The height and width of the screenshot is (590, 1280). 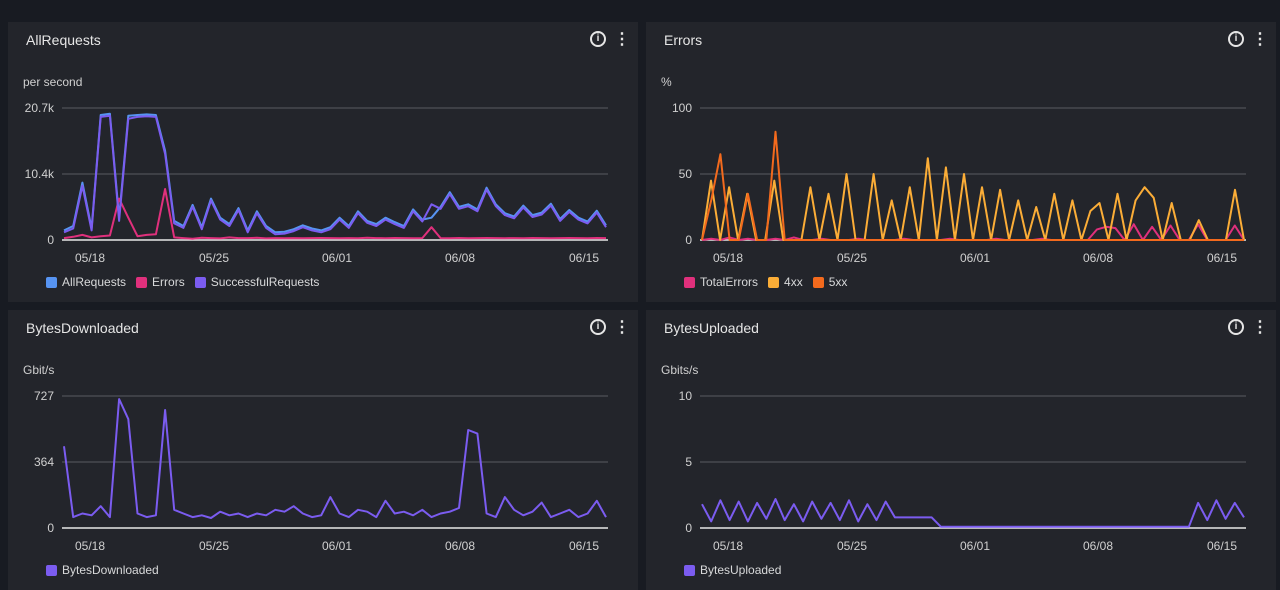 I want to click on chart-bytes-downloaded: 0 364 727 05/18 05/25 06/01 06/08 06/15, so click(x=321, y=471).